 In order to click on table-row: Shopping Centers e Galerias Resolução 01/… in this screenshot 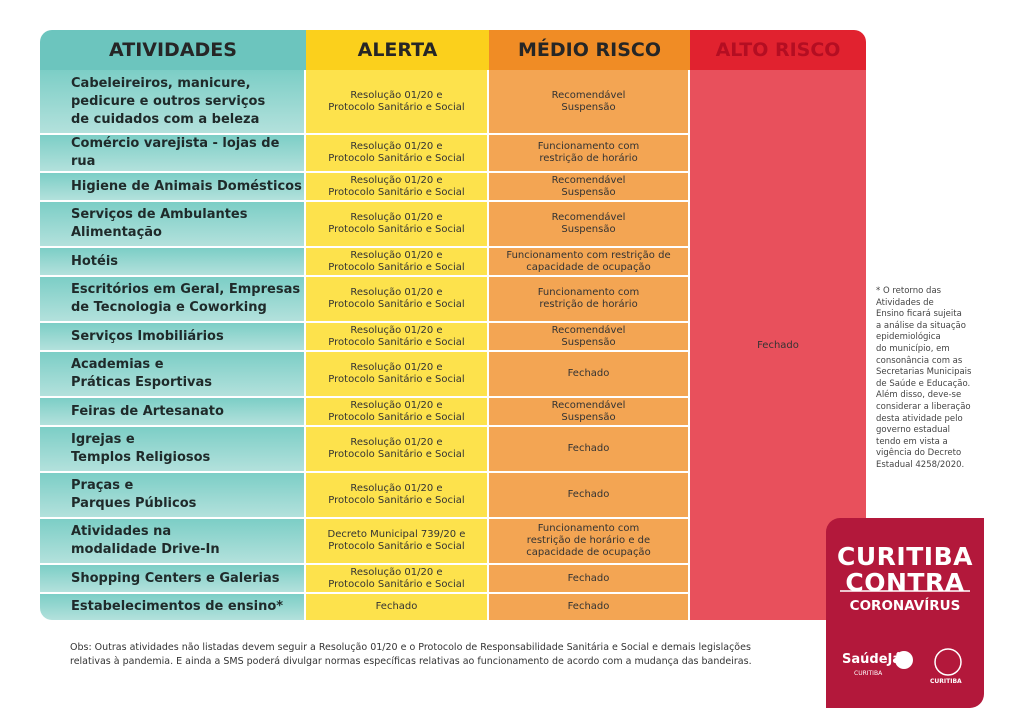, I will do `click(453, 579)`.